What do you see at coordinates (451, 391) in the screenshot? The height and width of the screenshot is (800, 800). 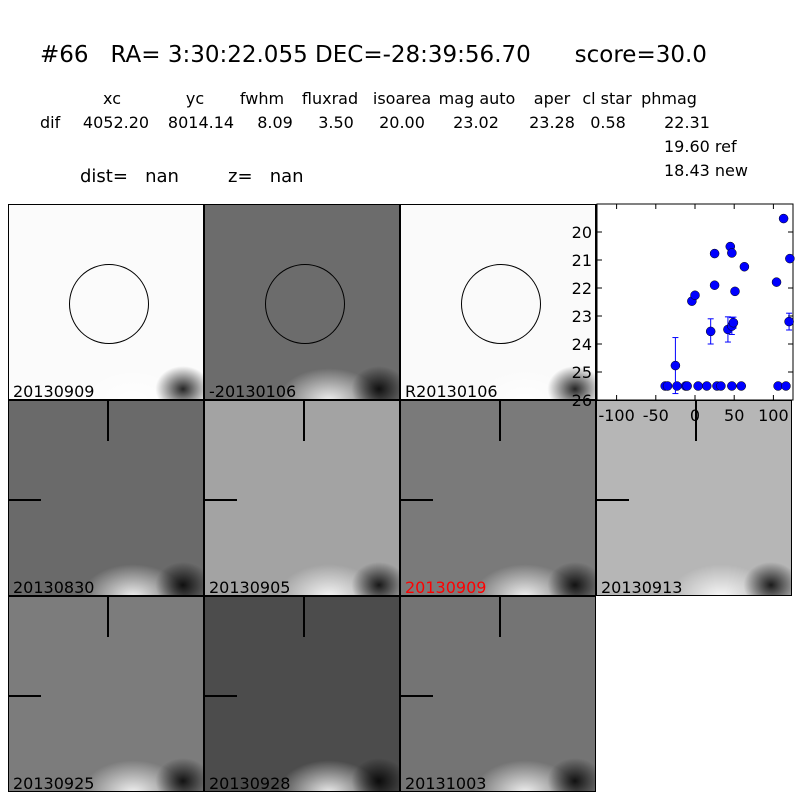 I see `stamp-date-label: R20130106` at bounding box center [451, 391].